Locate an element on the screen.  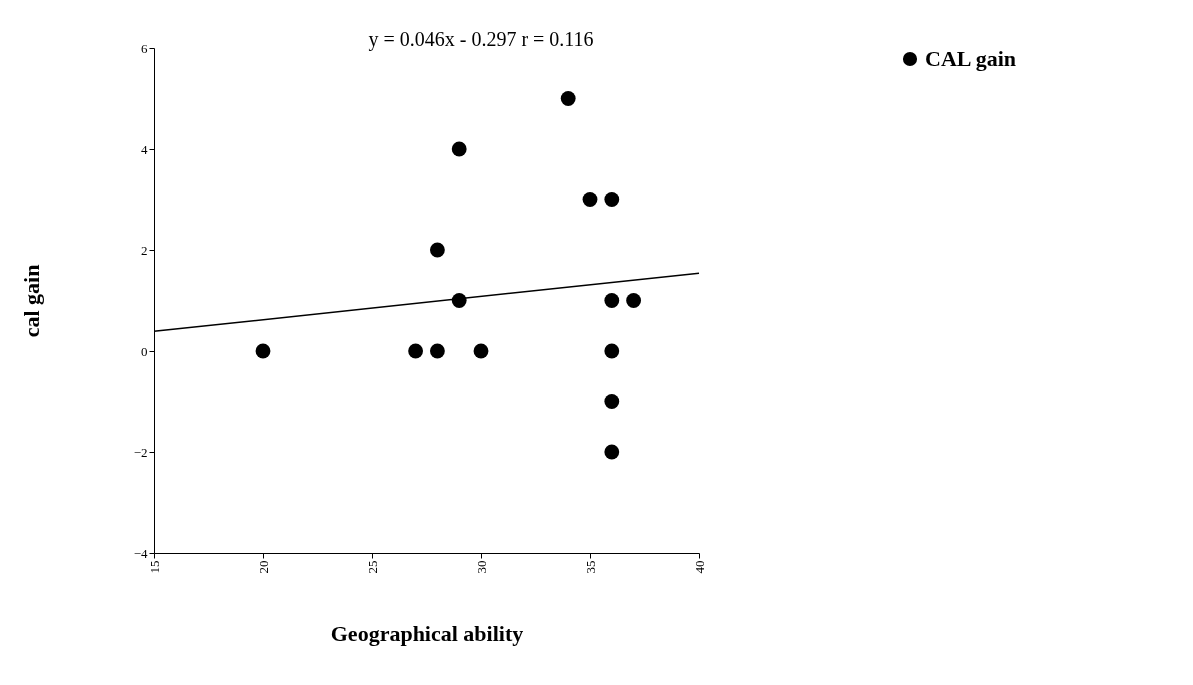
y-tick-label: −4 is located at coordinates (140, 553).